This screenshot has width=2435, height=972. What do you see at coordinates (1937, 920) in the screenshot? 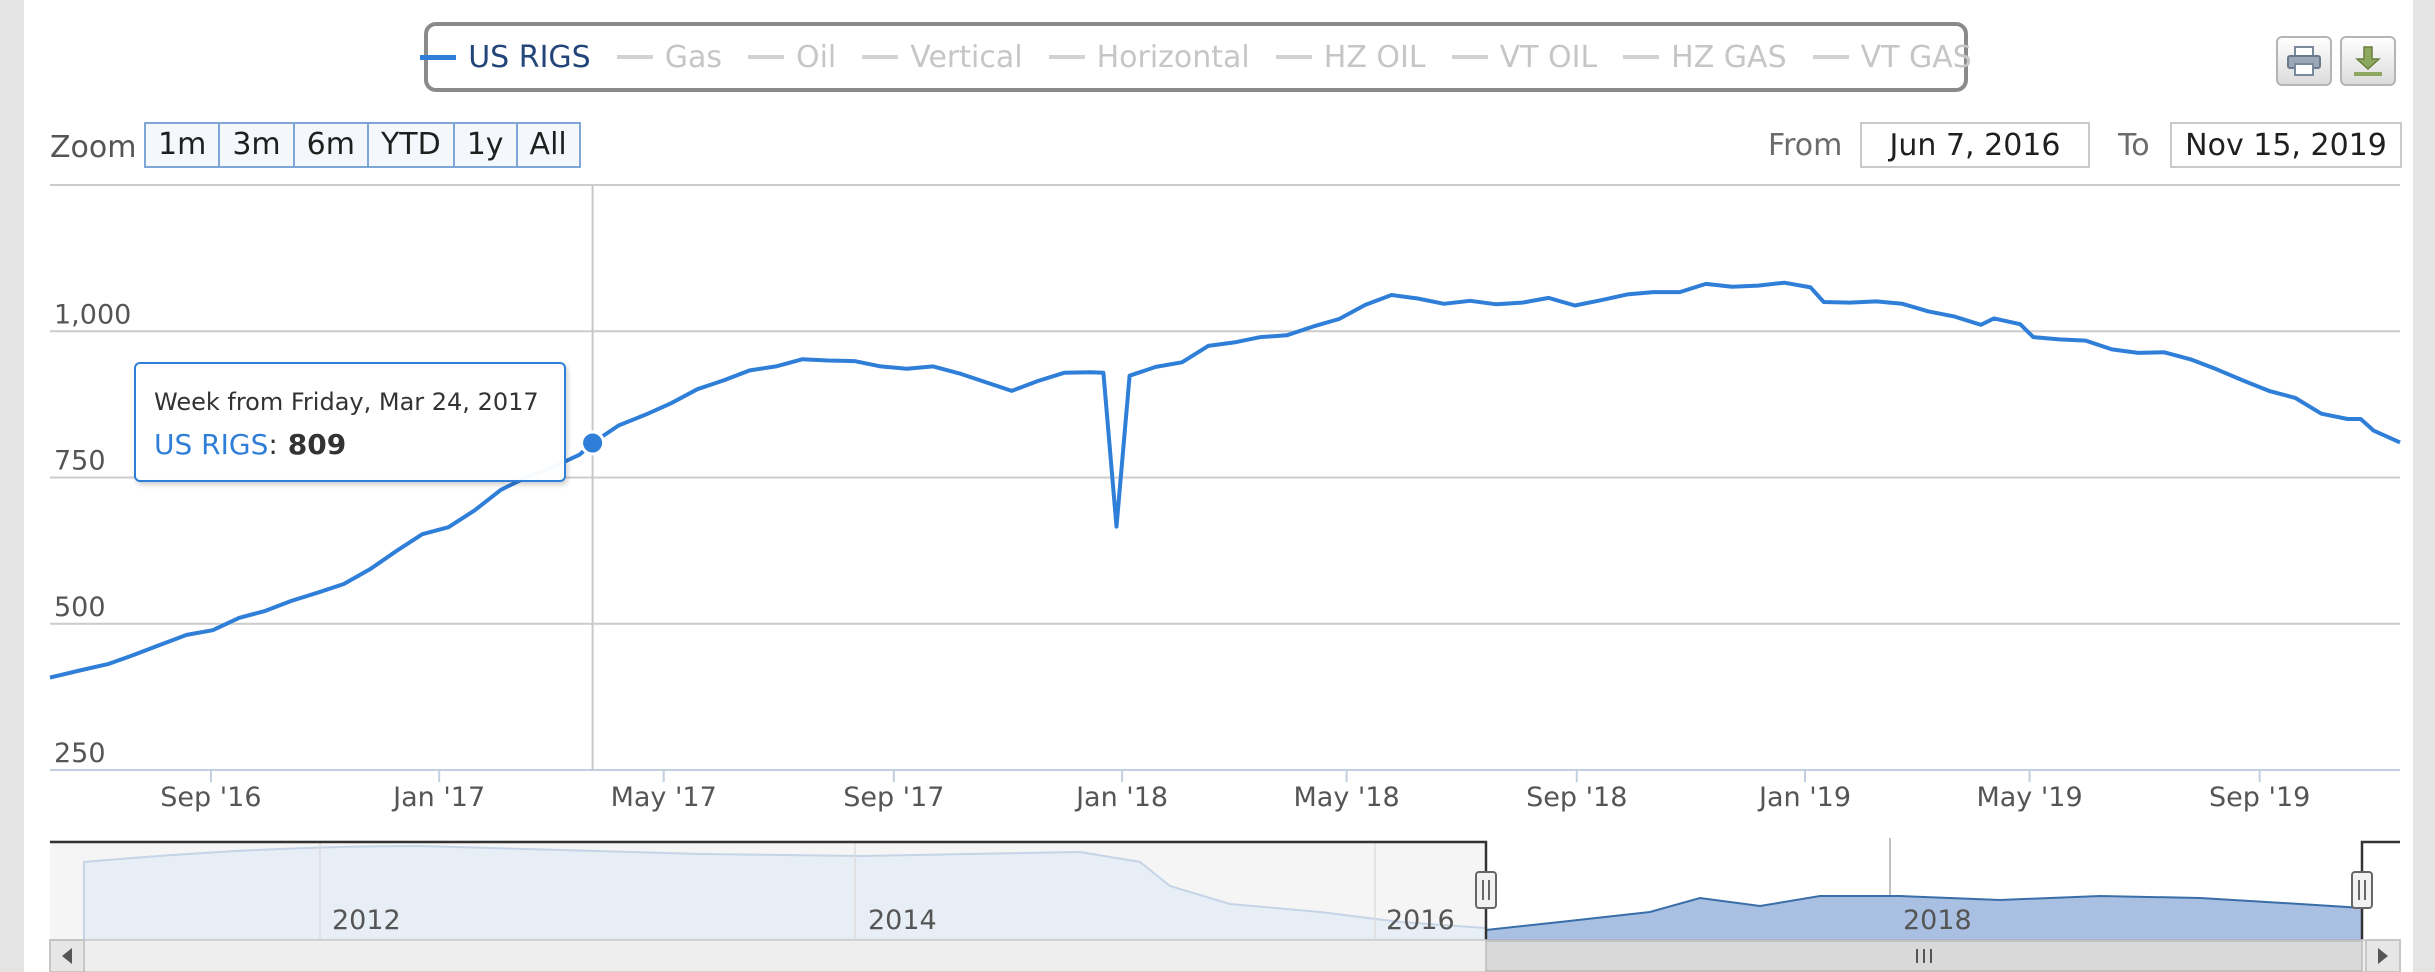
I see `navigator-tick-label: 2018` at bounding box center [1937, 920].